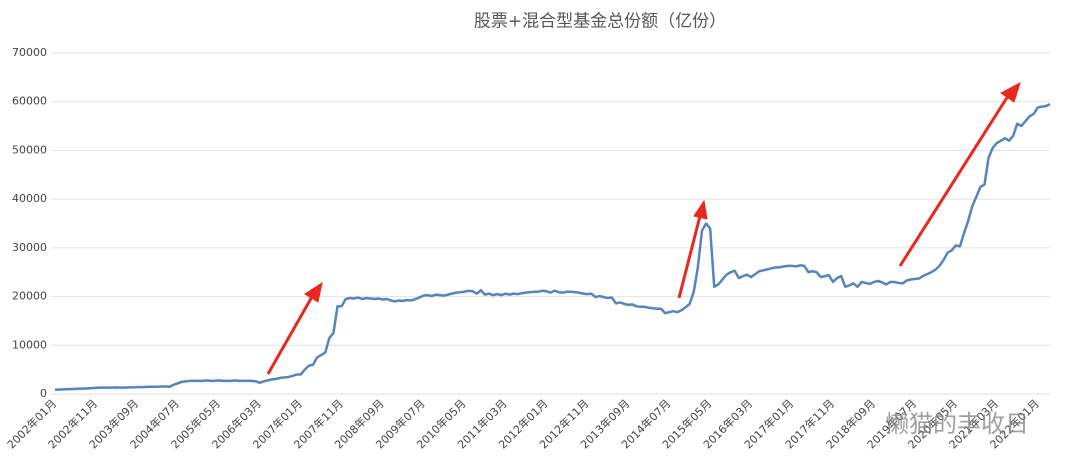  What do you see at coordinates (29, 247) in the screenshot?
I see `y-tick-label: 30000` at bounding box center [29, 247].